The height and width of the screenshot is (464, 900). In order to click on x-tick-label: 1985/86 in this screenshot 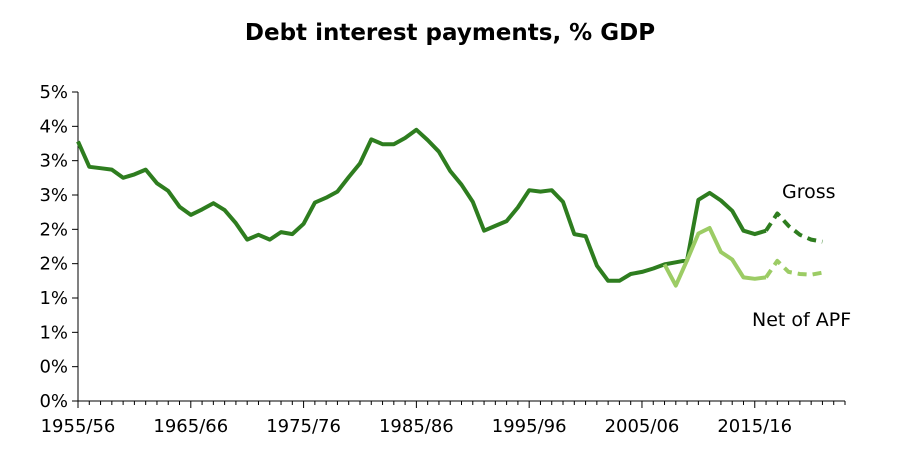, I will do `click(416, 426)`.